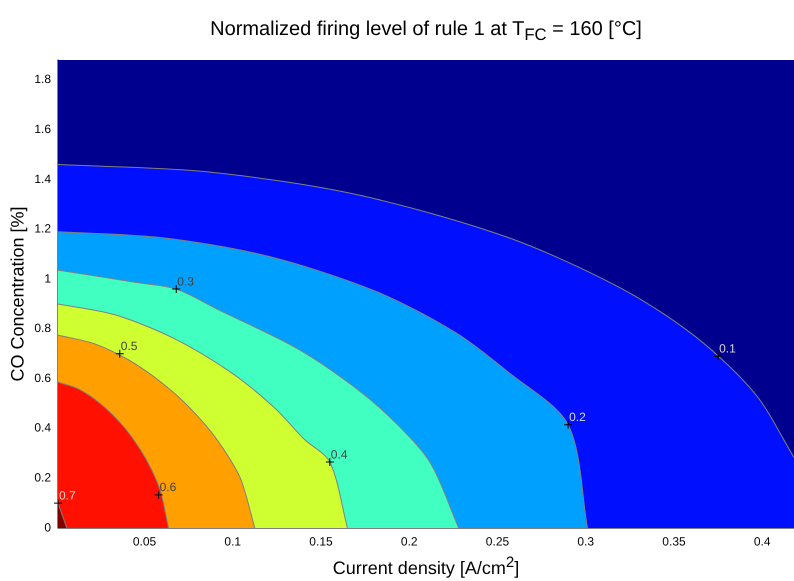  Describe the element at coordinates (727, 349) in the screenshot. I see `annotation: 0.1` at that location.